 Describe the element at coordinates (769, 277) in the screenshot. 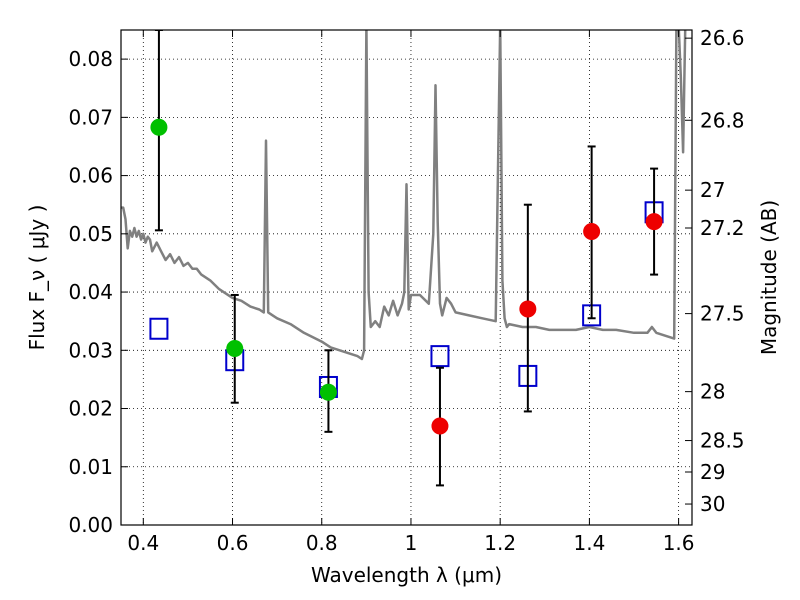

I see `right-axis-label: Magnitude (AB)` at that location.